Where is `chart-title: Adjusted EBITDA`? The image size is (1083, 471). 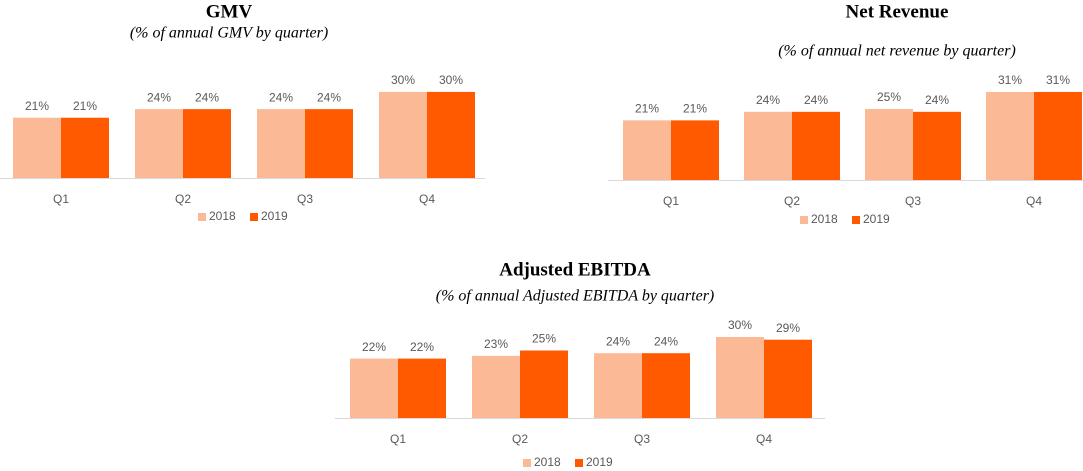 chart-title: Adjusted EBITDA is located at coordinates (575, 269).